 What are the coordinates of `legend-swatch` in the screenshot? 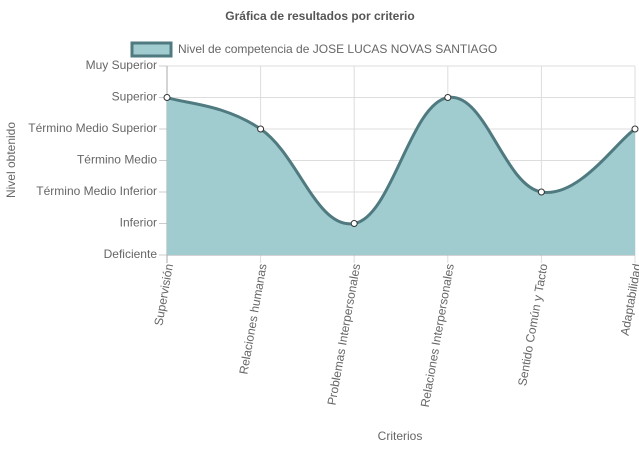 It's located at (151, 49).